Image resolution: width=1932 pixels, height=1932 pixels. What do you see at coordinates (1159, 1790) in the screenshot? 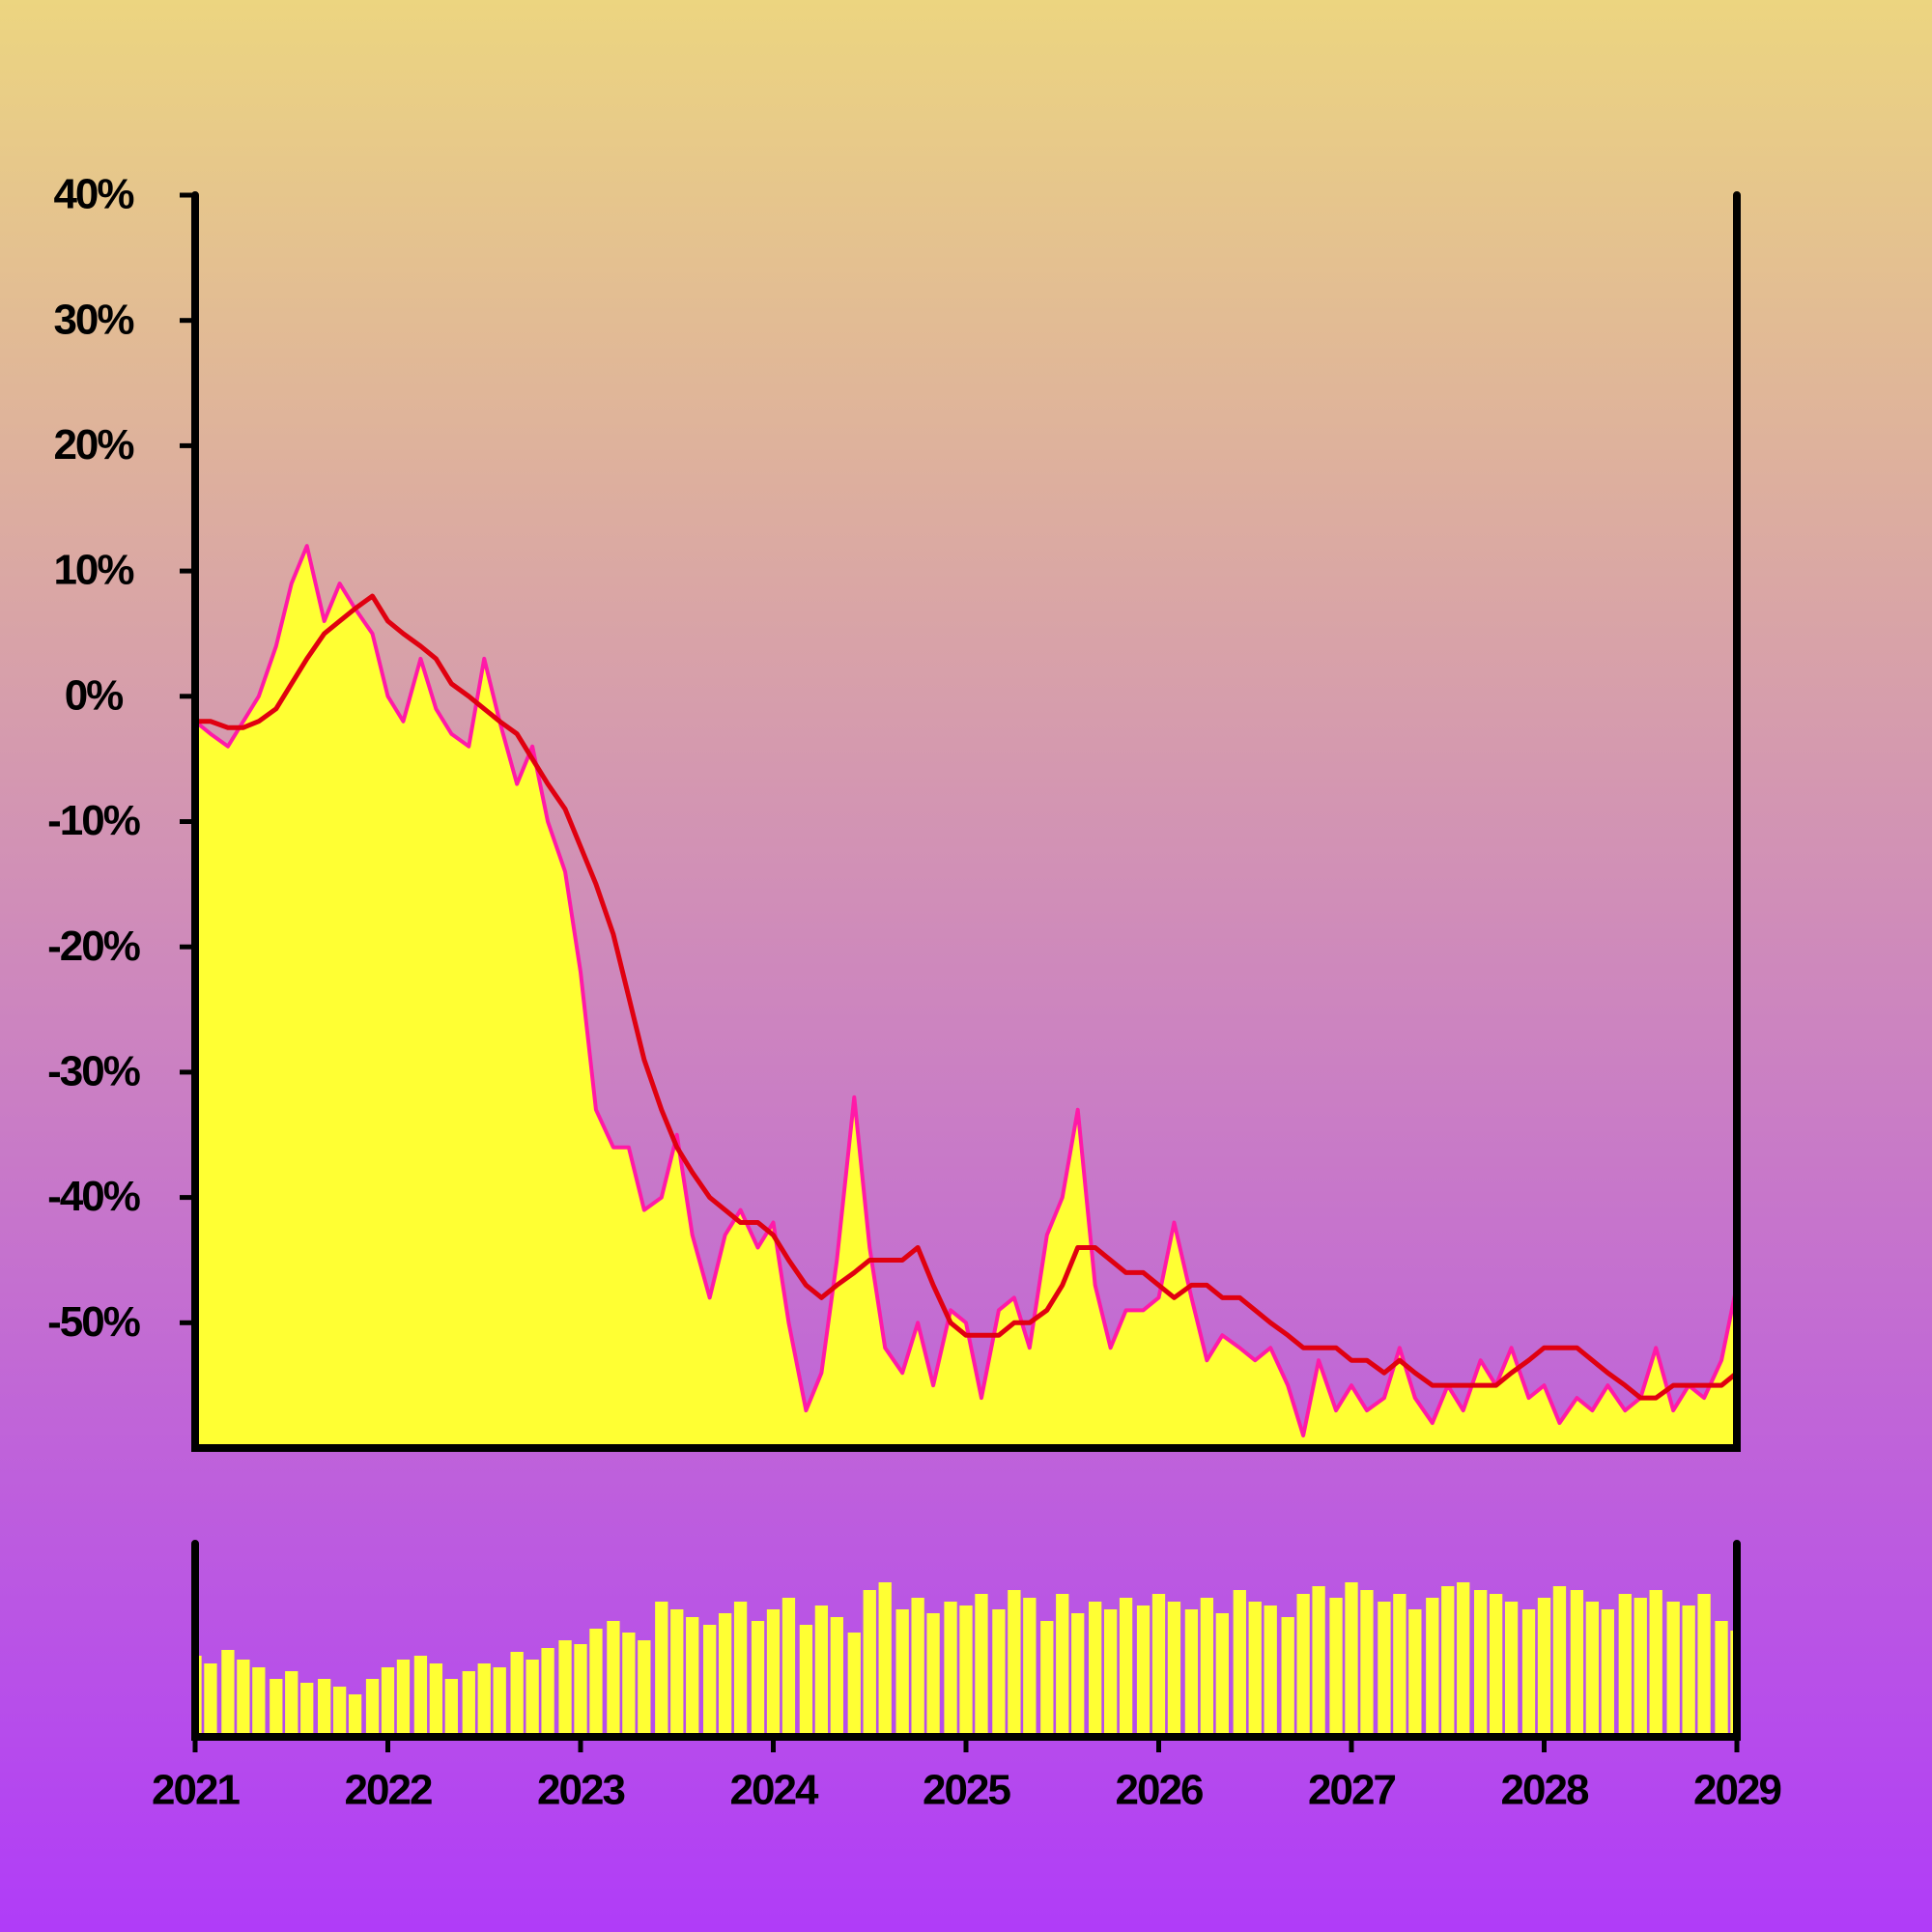
I see `x-tick-label: 2026` at bounding box center [1159, 1790].